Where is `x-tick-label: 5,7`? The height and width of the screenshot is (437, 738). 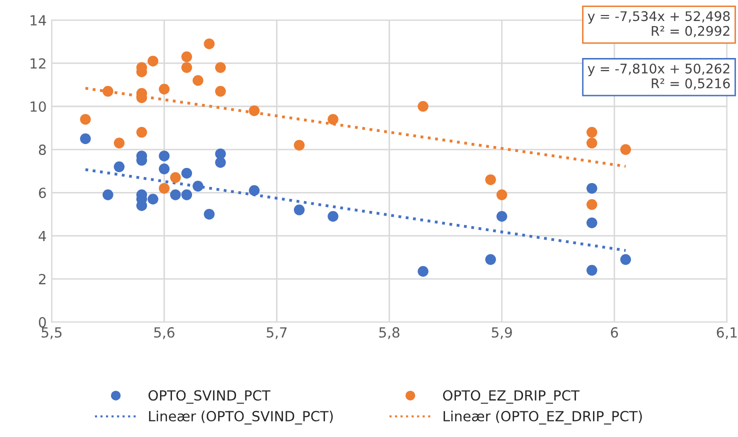 x-tick-label: 5,7 is located at coordinates (276, 333).